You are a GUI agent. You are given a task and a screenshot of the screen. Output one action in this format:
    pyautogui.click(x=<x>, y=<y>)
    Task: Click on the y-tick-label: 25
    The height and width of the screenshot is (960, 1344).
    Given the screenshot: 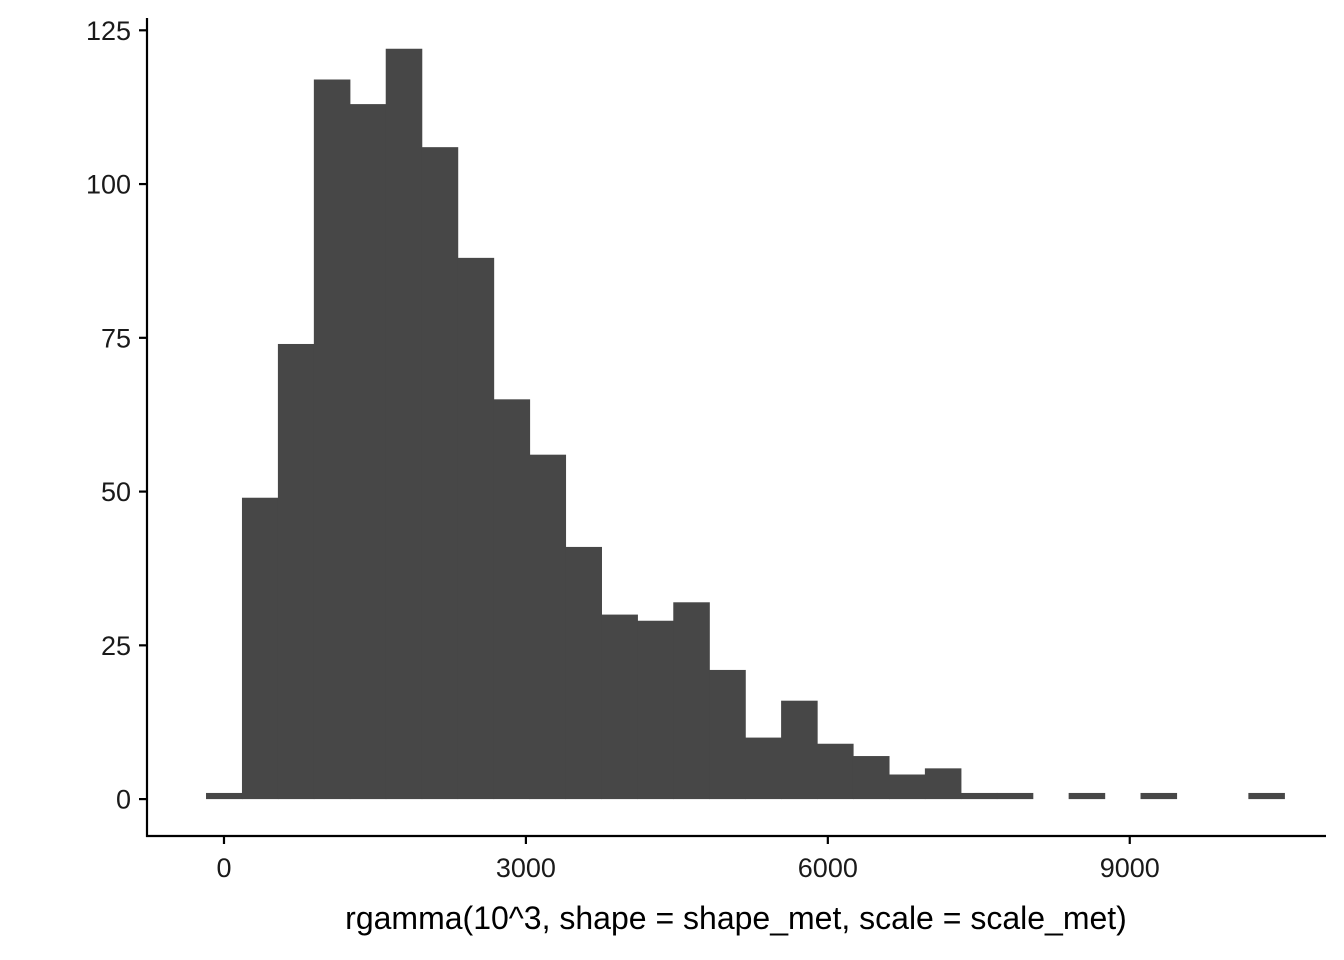 What is the action you would take?
    pyautogui.click(x=116, y=646)
    